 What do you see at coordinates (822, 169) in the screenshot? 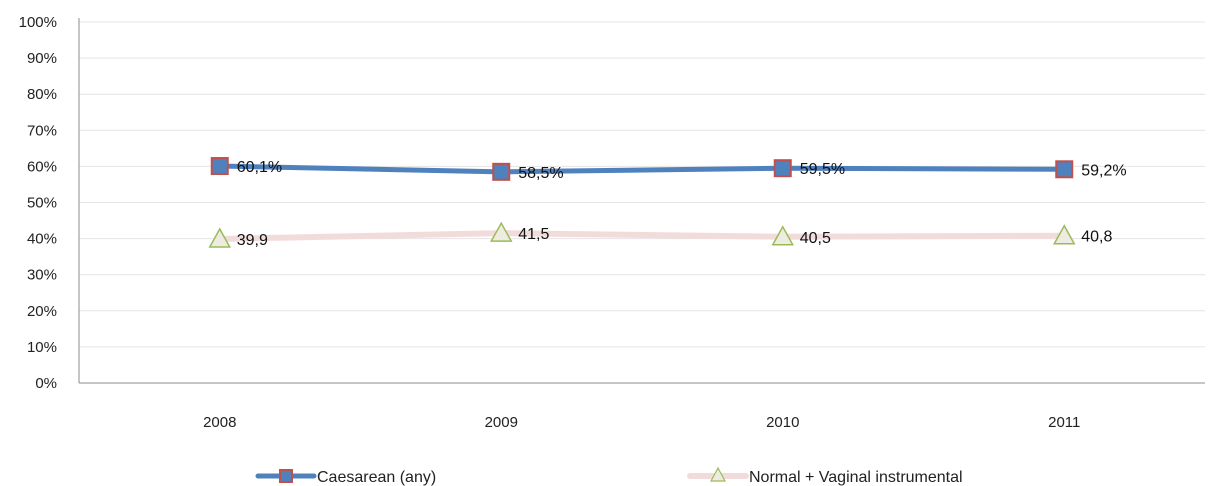
I see `data-label: 59,5%` at bounding box center [822, 169].